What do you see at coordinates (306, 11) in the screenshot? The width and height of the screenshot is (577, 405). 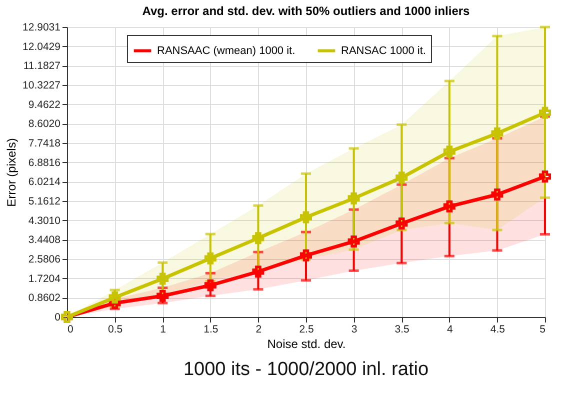 I see `chart-title: Avg. error and std. dev. with 50% outliers and 1000 inliers` at bounding box center [306, 11].